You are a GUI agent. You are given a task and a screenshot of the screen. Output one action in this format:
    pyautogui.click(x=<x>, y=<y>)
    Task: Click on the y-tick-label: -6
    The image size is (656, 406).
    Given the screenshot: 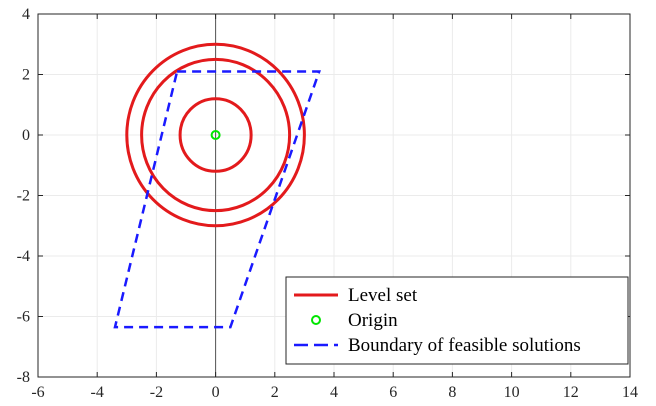 What is the action you would take?
    pyautogui.click(x=23, y=317)
    